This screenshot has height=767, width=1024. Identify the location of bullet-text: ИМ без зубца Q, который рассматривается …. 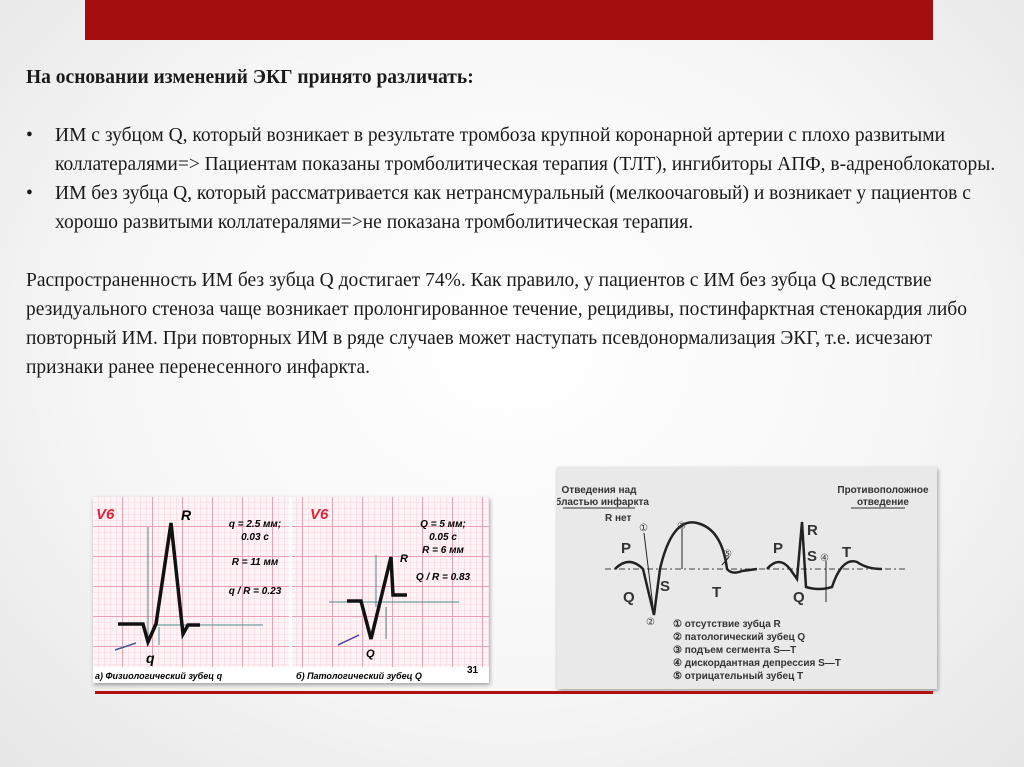
(513, 208).